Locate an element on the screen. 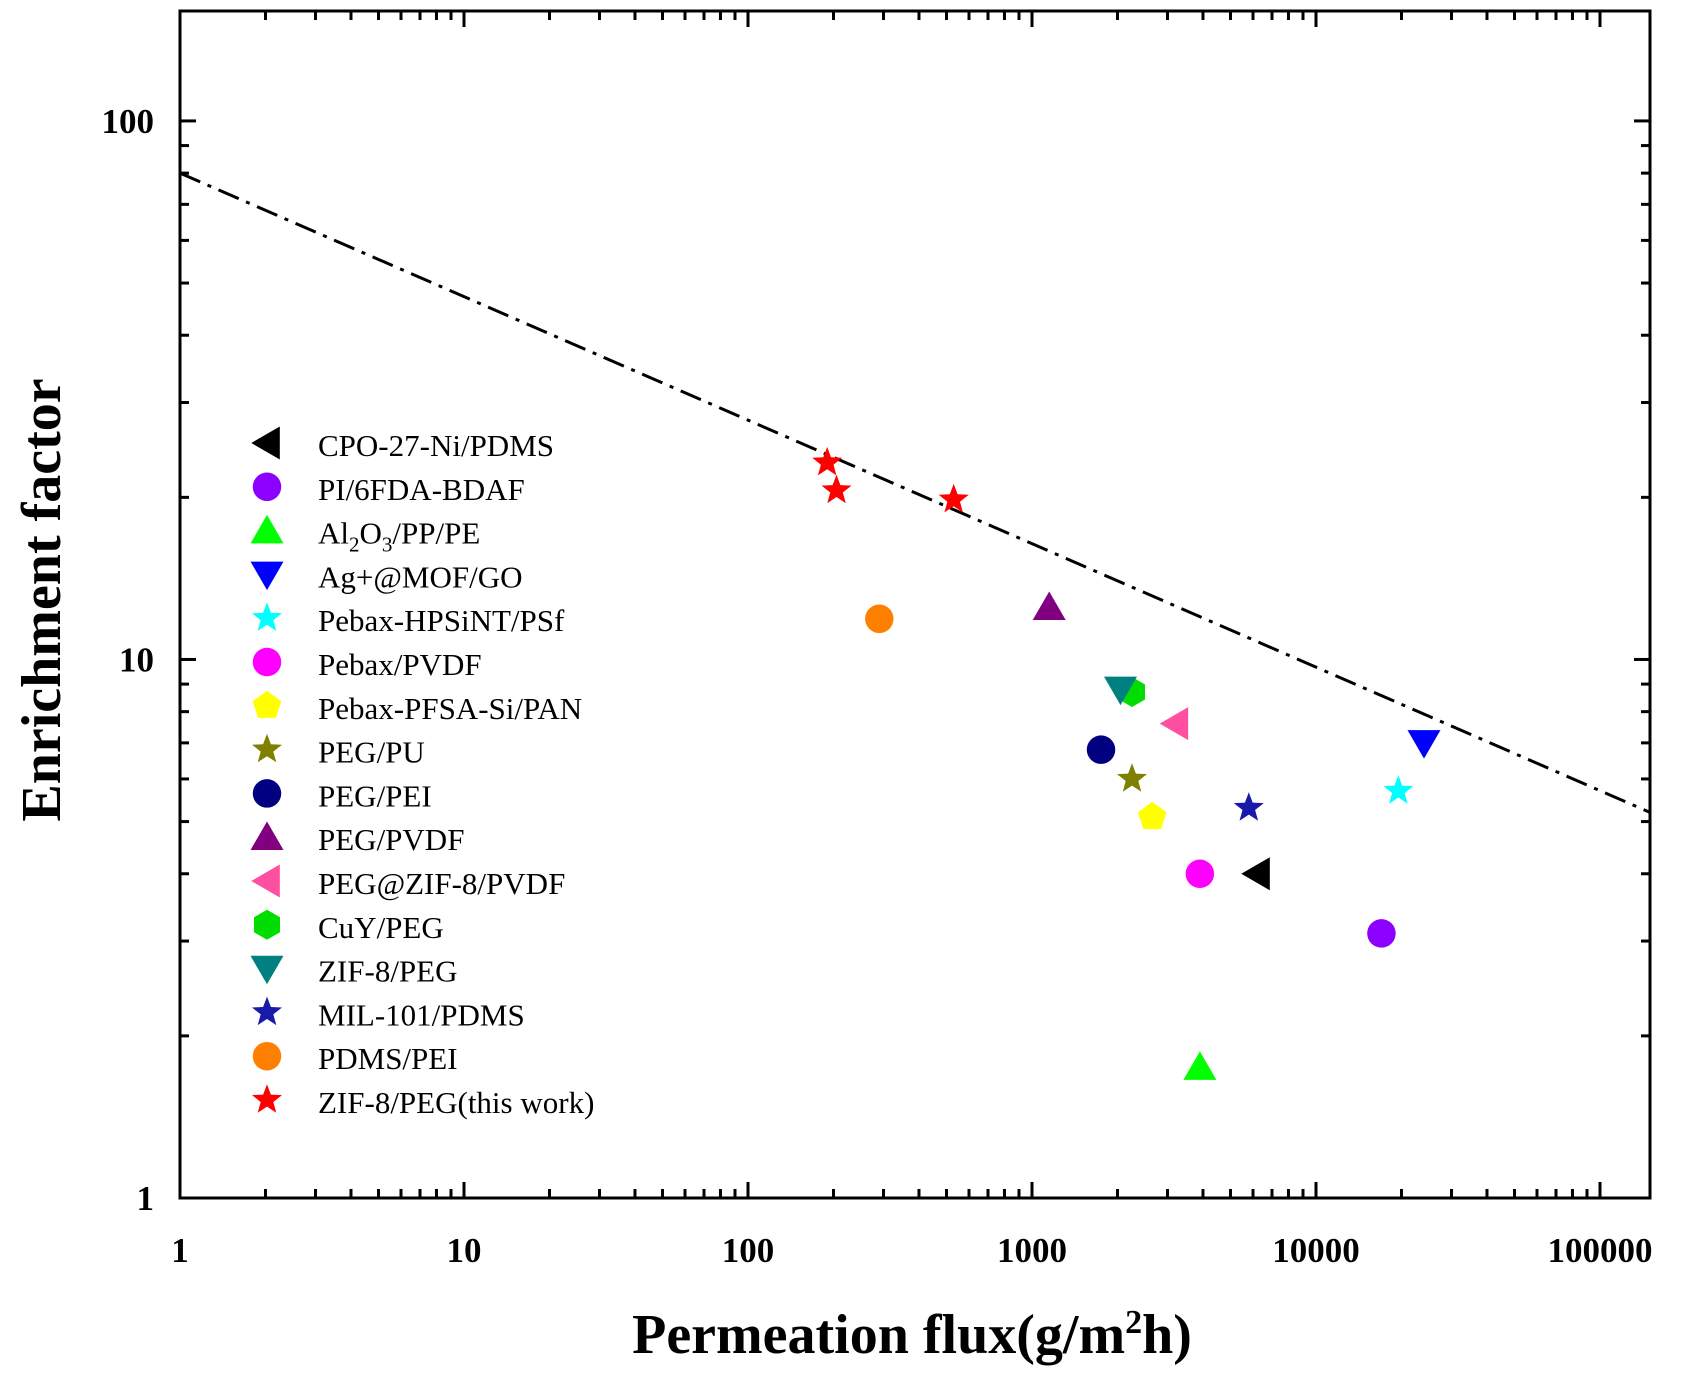  legend-label-part: 2 is located at coordinates (354, 545).